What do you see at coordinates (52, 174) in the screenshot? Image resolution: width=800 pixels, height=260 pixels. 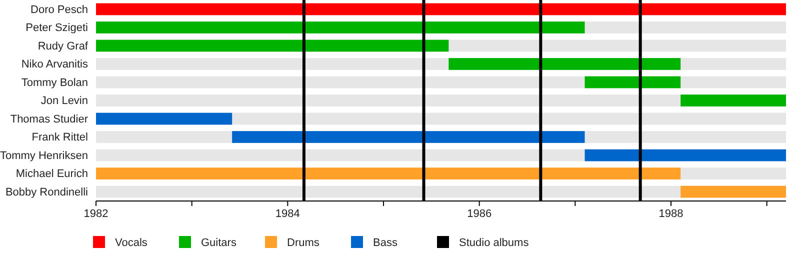 I see `y-tick-label: Michael Eurich` at bounding box center [52, 174].